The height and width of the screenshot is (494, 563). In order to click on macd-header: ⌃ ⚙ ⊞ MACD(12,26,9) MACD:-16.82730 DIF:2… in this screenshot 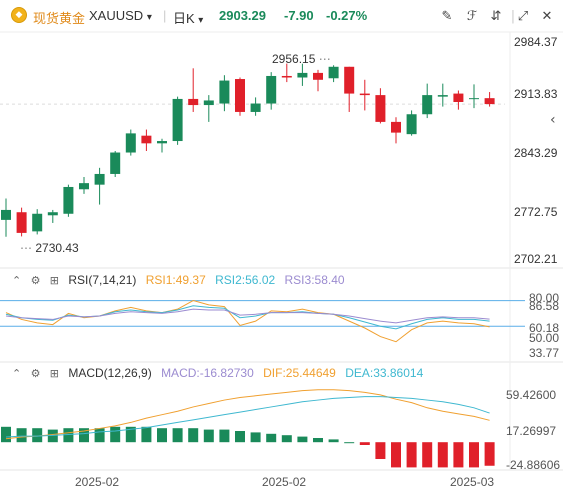, I will do `click(220, 375)`.